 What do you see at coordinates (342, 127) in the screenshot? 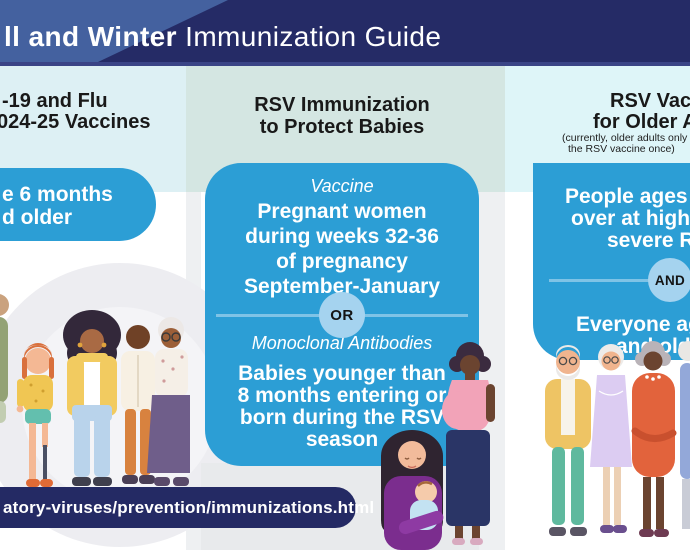
I see `rsv-babies-title-line2: to Protect Babies` at bounding box center [342, 127].